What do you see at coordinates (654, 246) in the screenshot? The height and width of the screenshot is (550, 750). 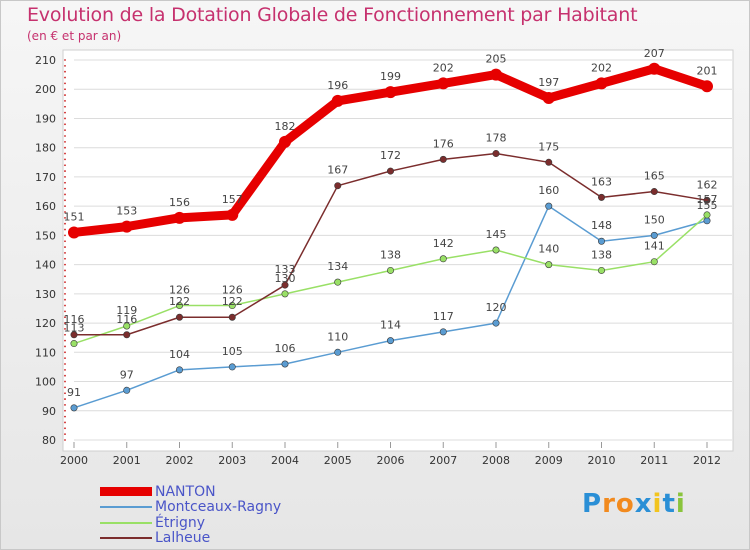 I see `data-label: 141` at bounding box center [654, 246].